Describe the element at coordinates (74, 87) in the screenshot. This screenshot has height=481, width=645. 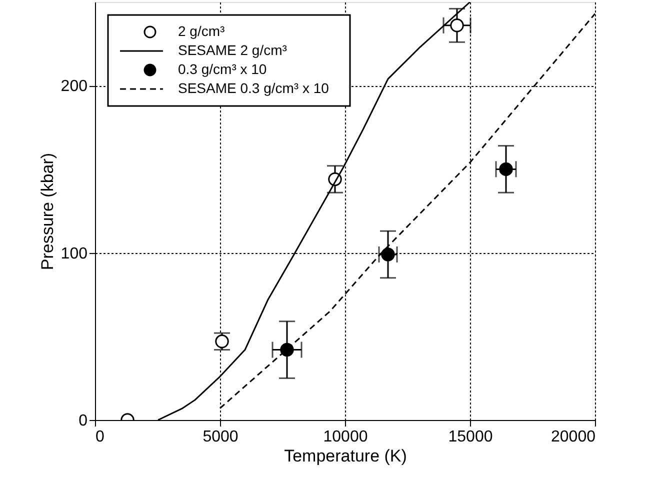
I see `y-tick-label: 200` at that location.